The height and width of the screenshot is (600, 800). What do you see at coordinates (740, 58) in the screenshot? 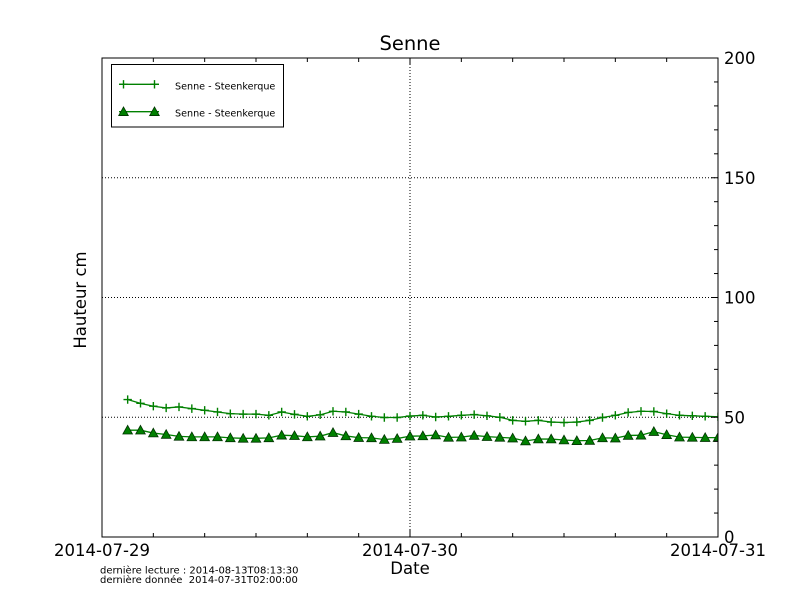
I see `y-tick-label: 200` at bounding box center [740, 58].